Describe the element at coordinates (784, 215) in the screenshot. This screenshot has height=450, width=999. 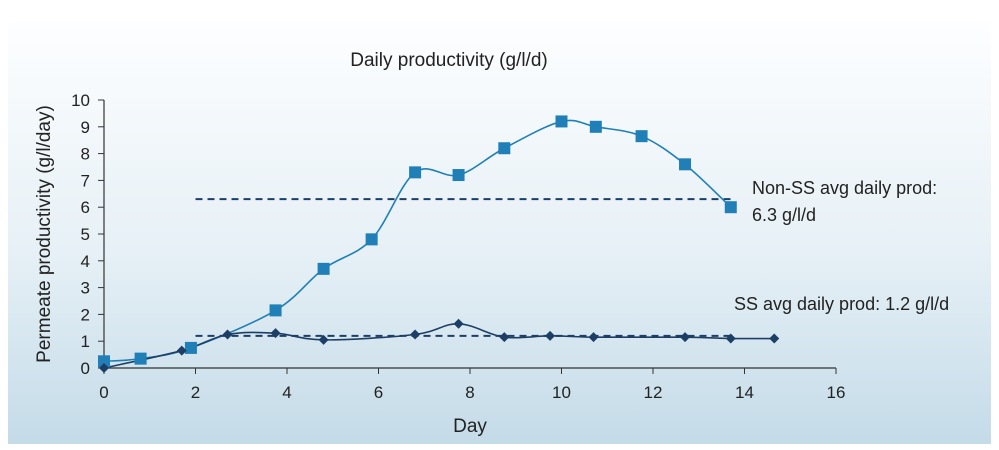
I see `average-annotation: 6.3 g/l/d` at that location.